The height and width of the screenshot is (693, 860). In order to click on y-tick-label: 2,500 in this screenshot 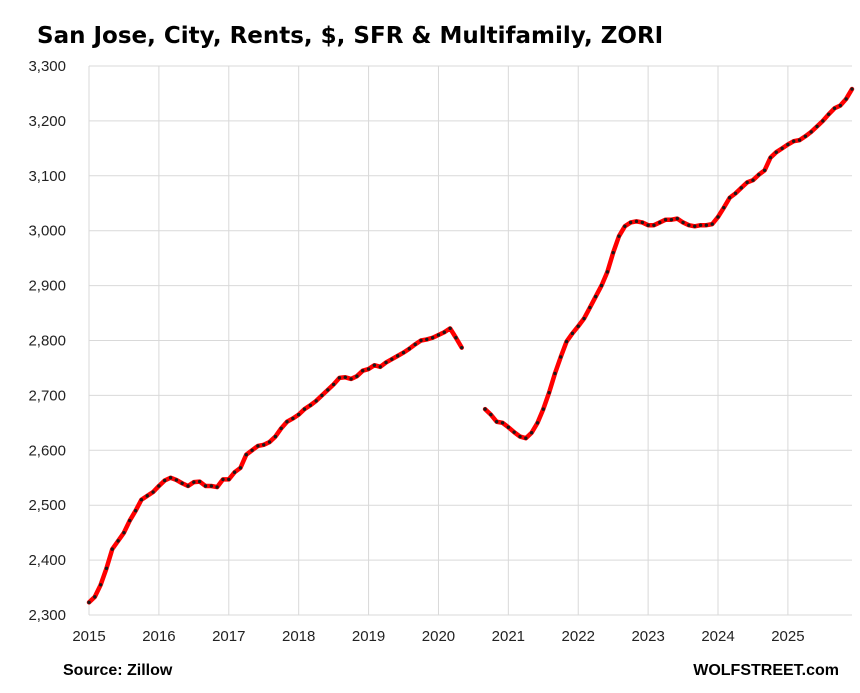, I will do `click(47, 505)`.